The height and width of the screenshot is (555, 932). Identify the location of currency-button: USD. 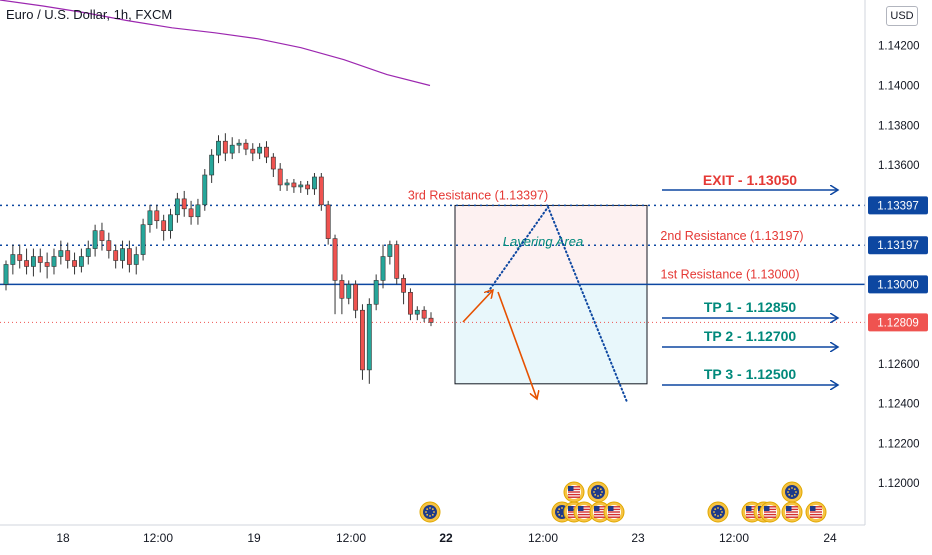
(902, 16).